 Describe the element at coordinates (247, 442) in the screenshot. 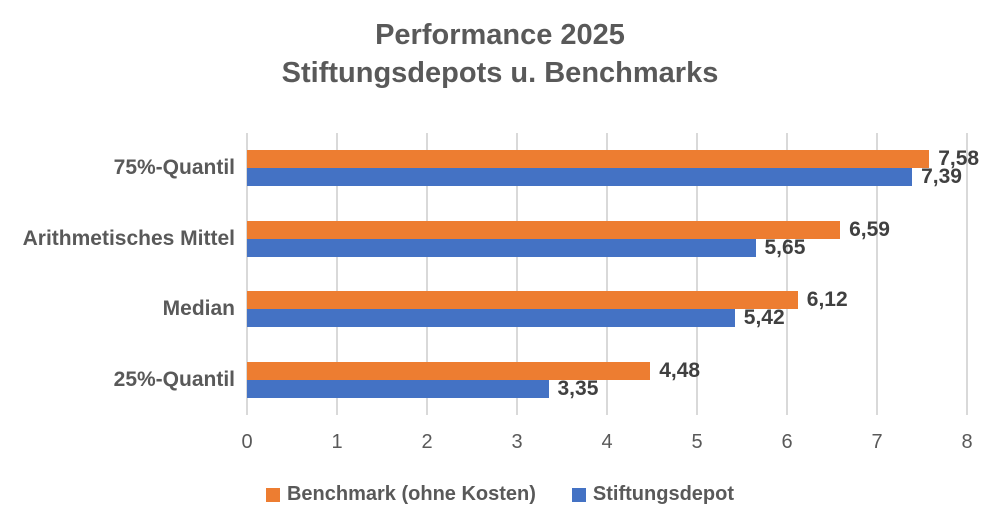

I see `x-tick-label-0: 0` at that location.